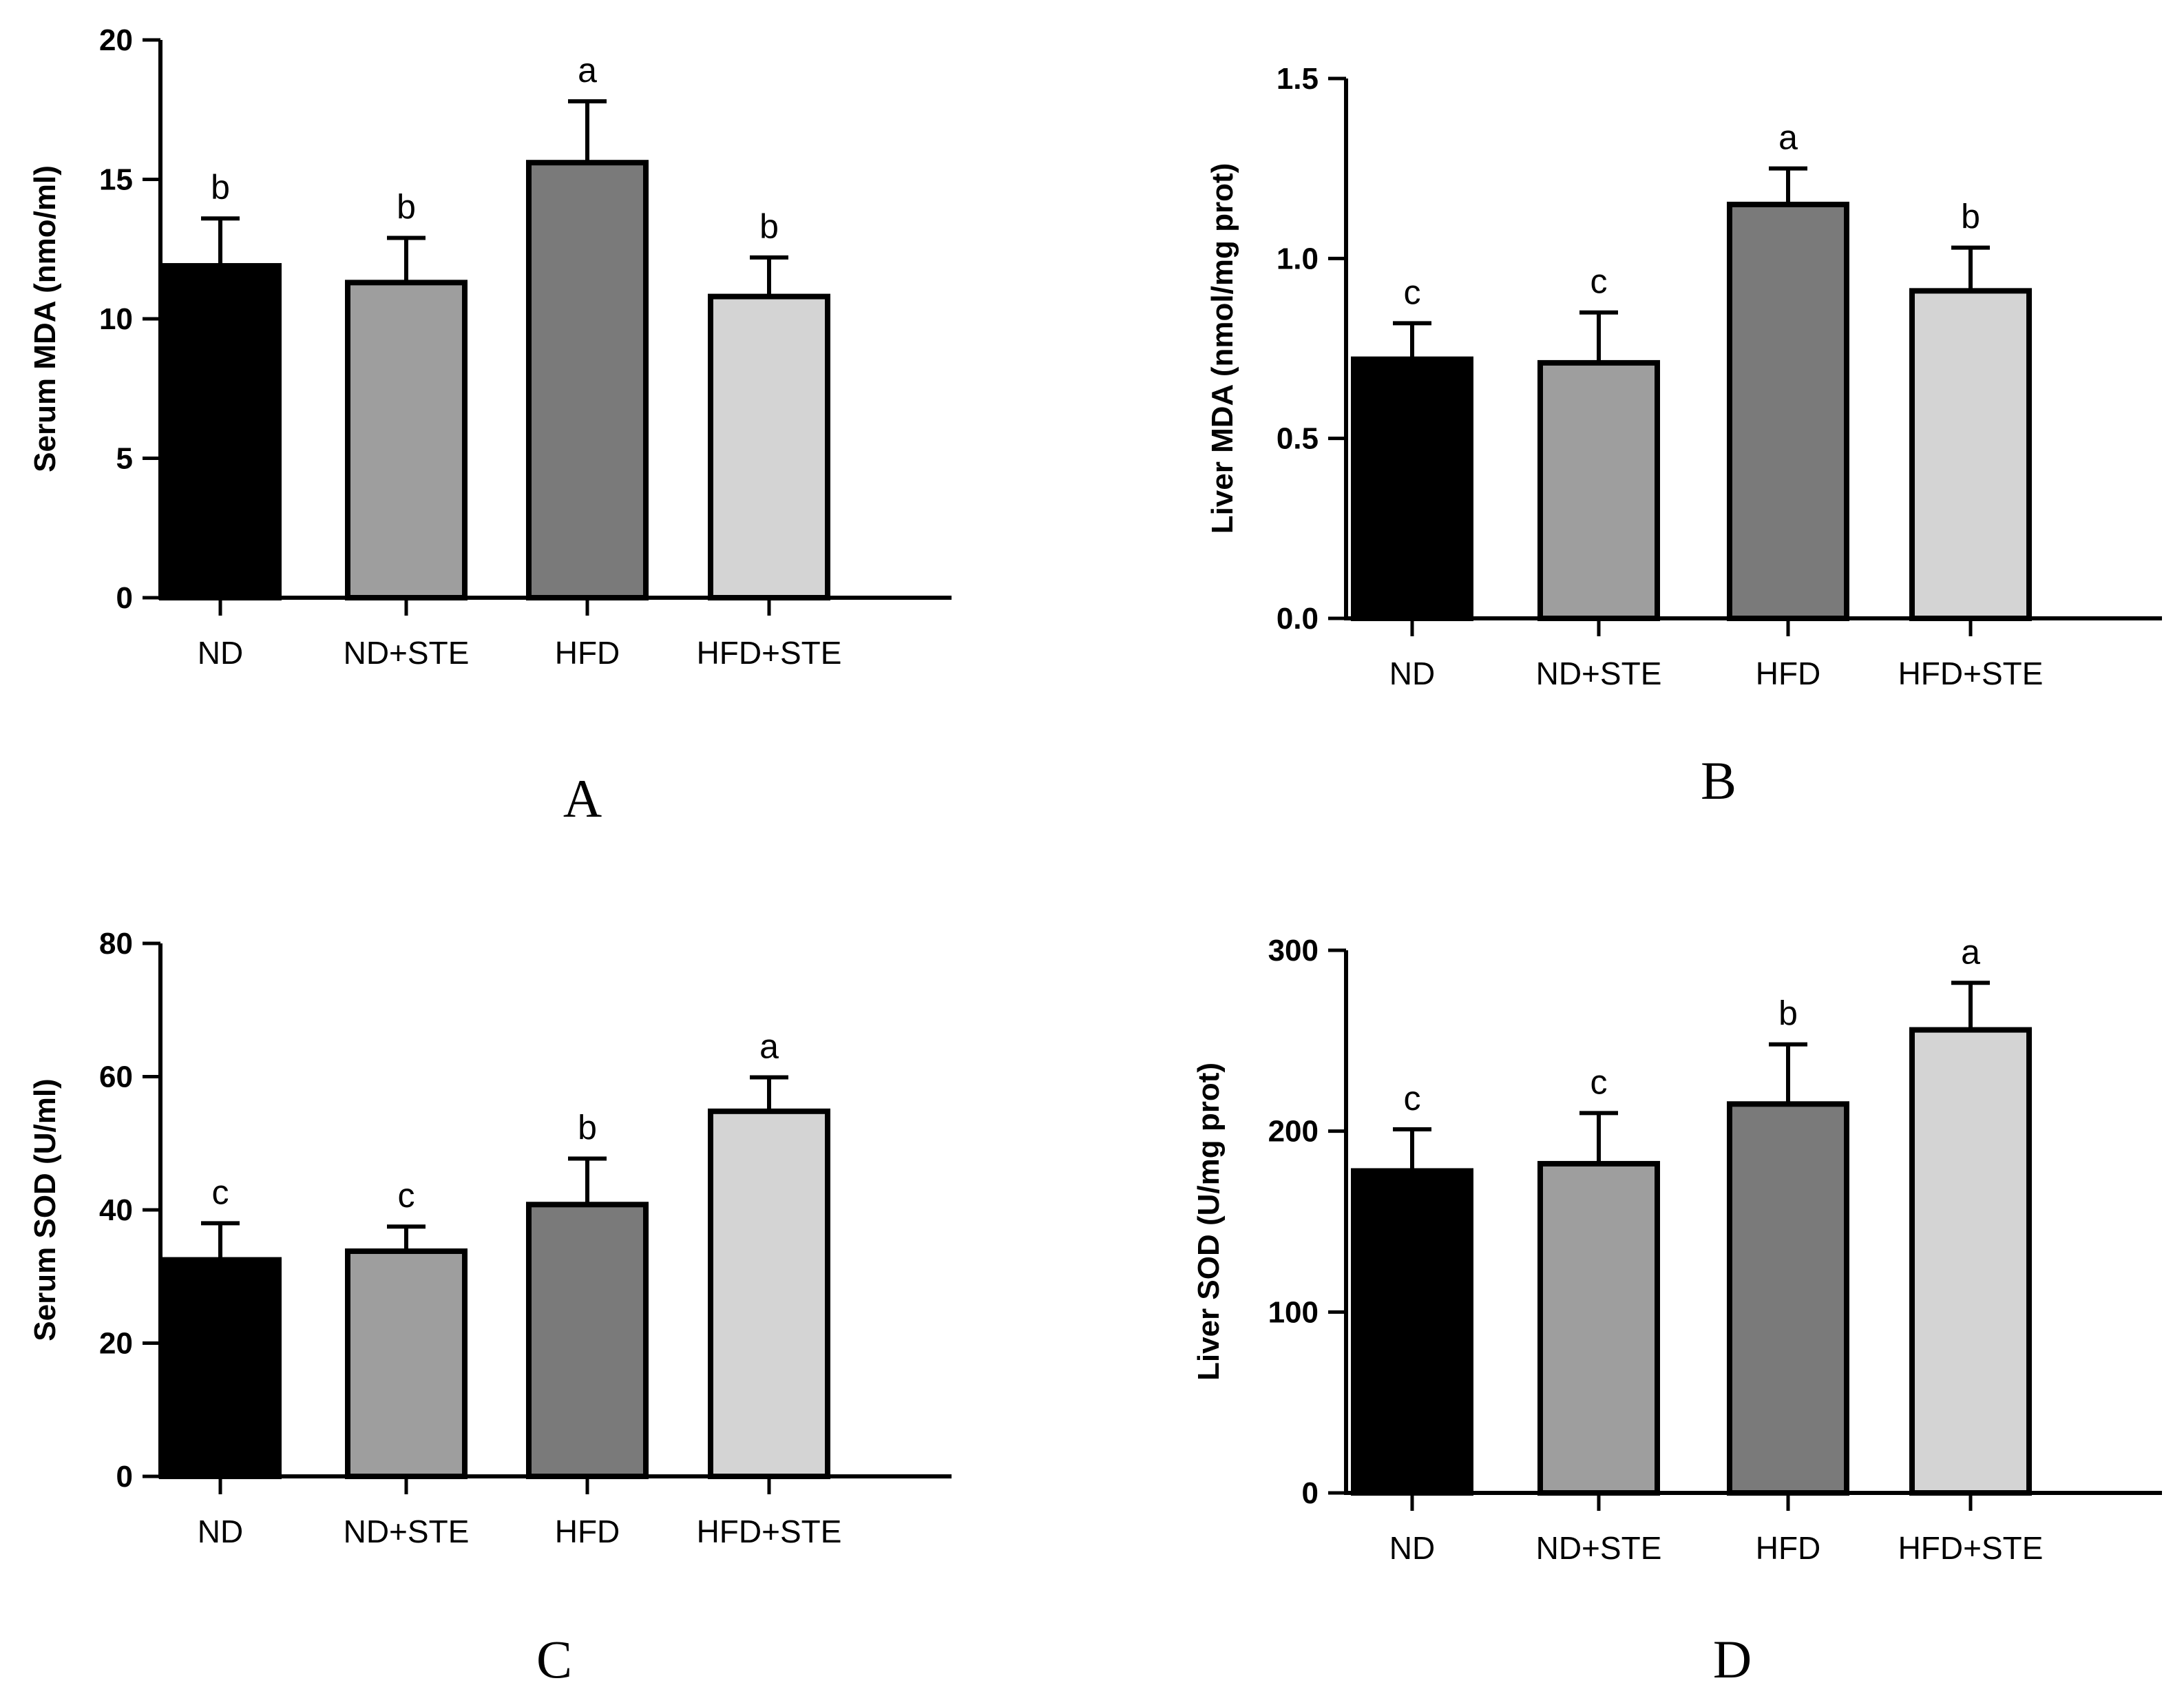 This screenshot has height=1705, width=2184. I want to click on panel-label: B, so click(1718, 780).